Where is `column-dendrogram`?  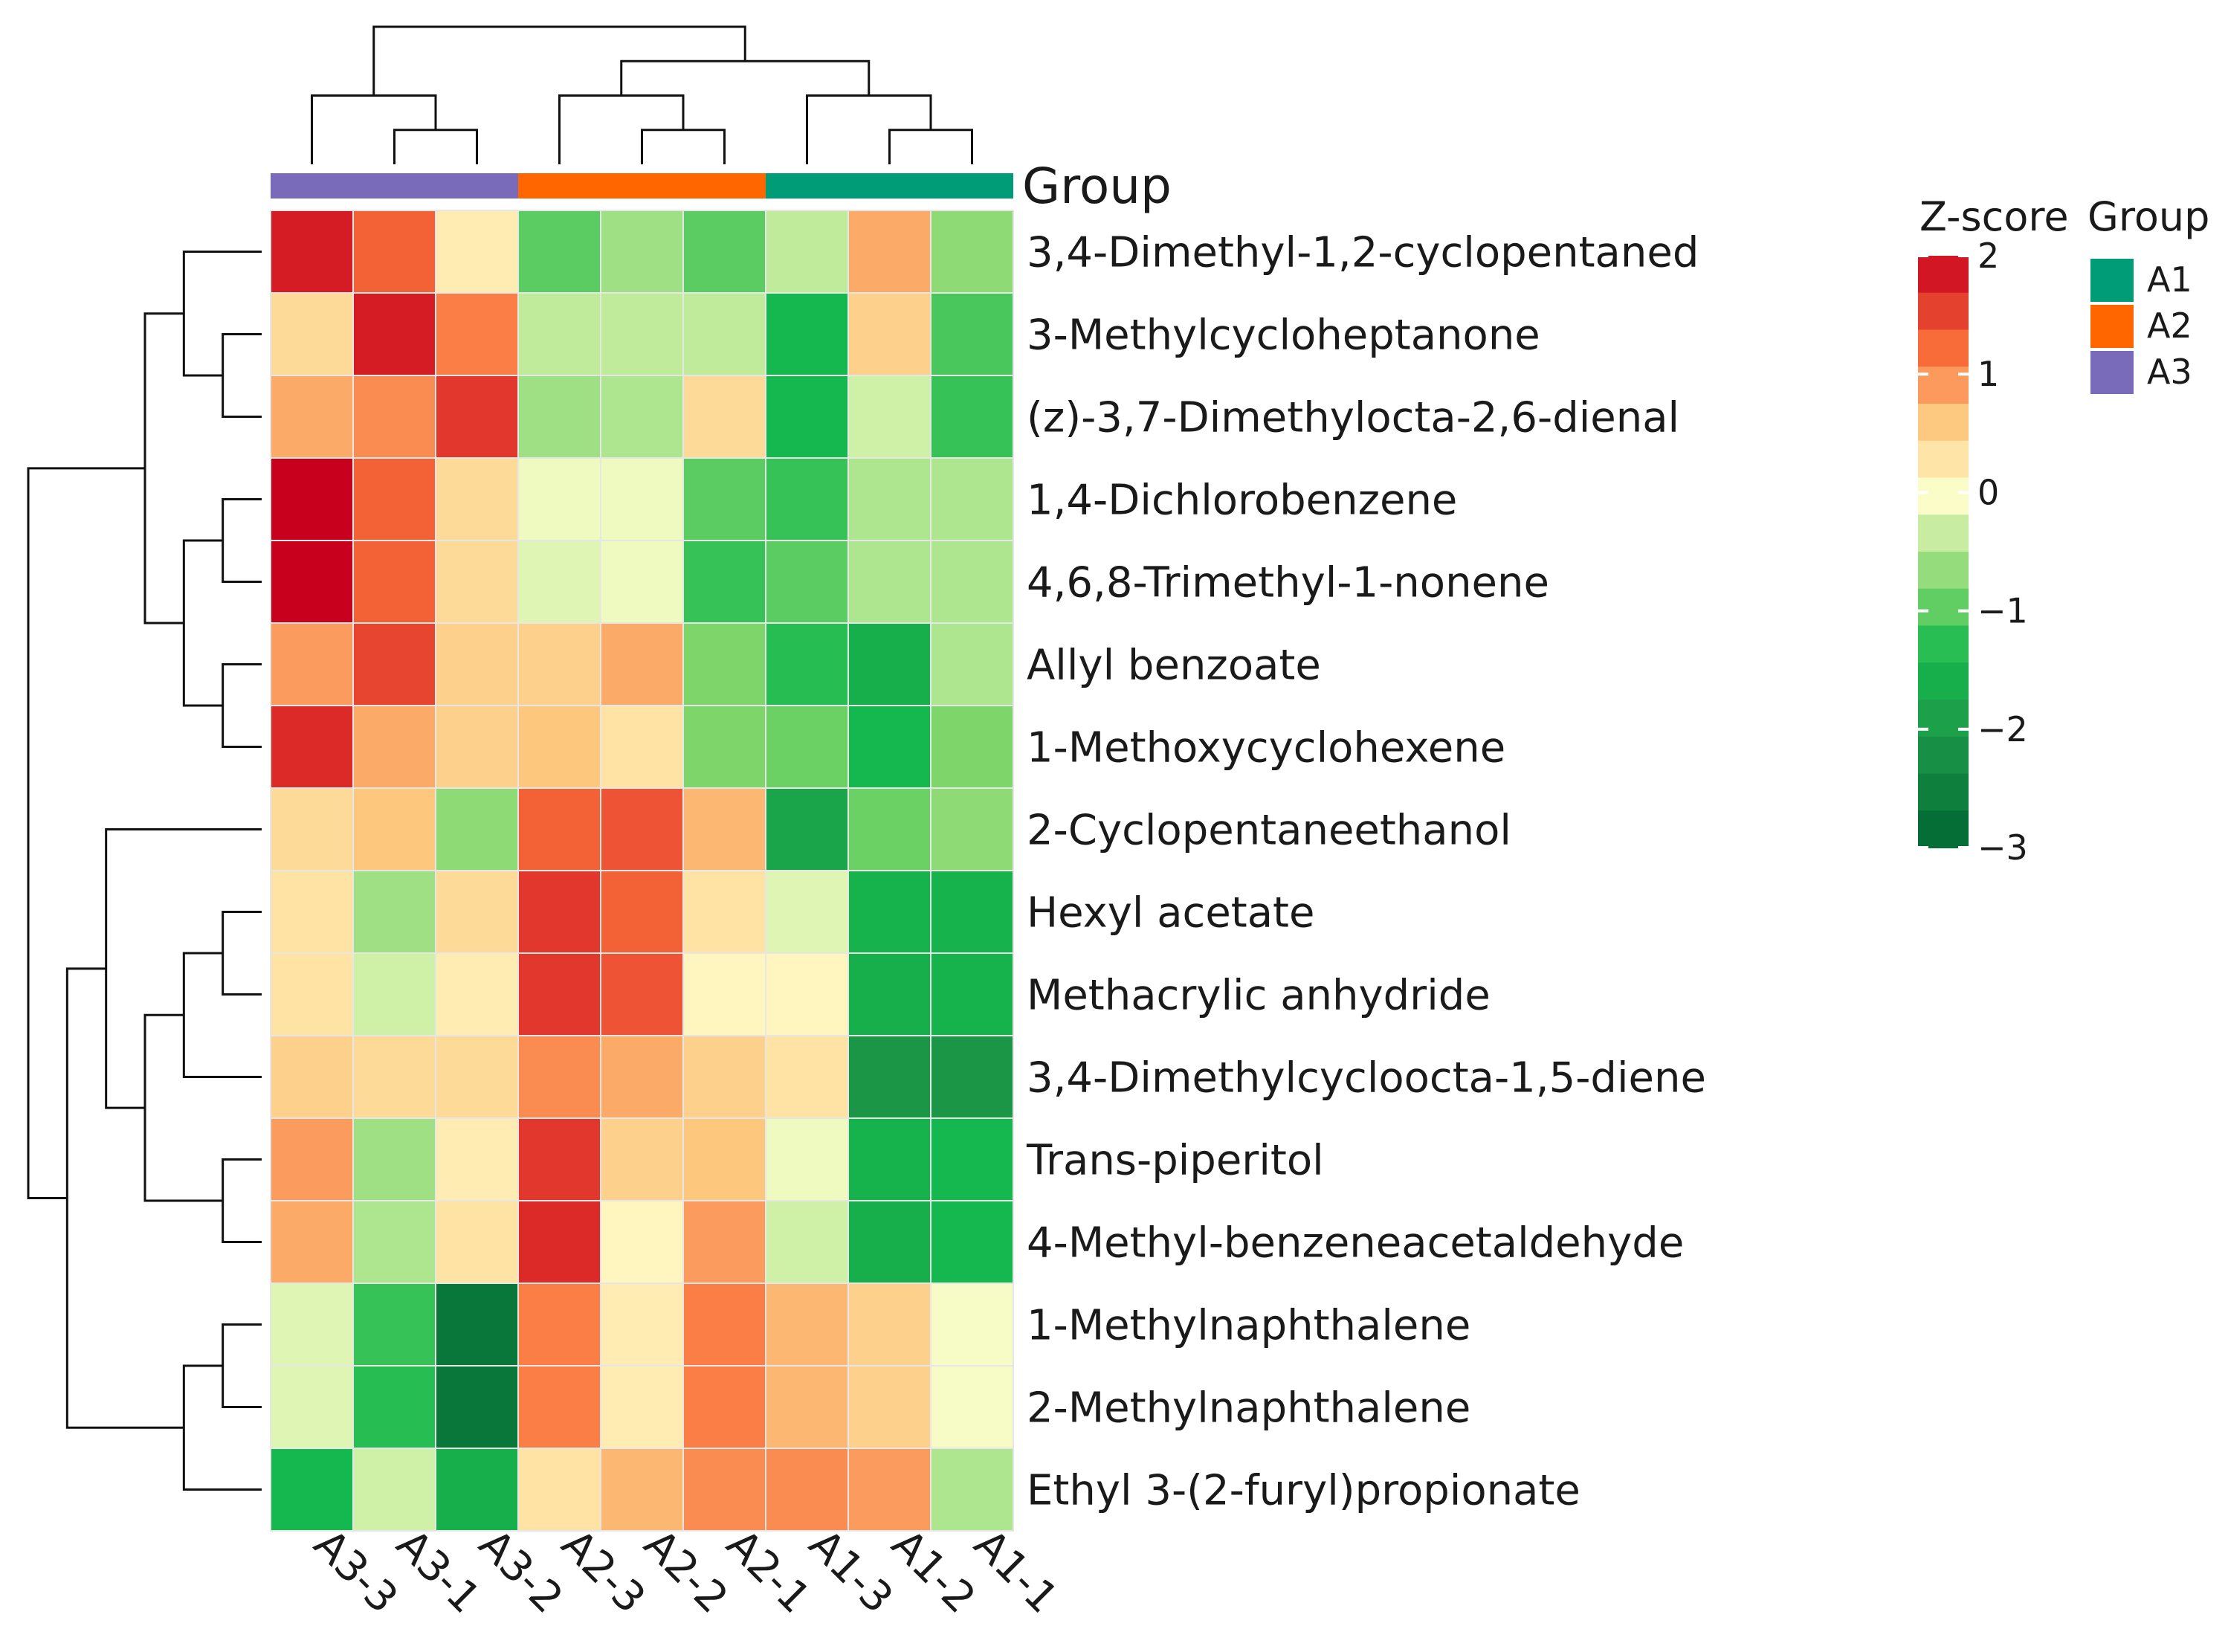
column-dendrogram is located at coordinates (642, 94).